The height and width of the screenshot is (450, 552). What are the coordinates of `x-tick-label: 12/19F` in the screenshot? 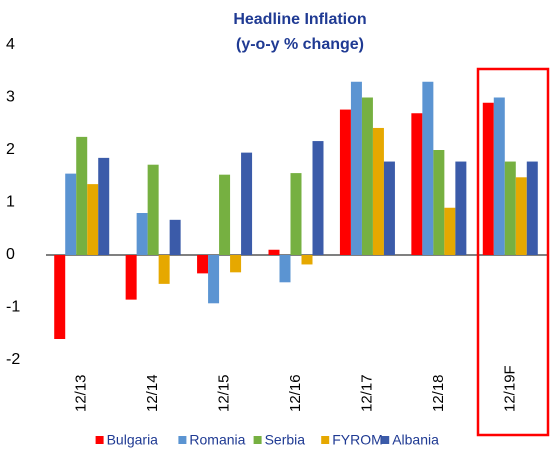 It's located at (509, 388).